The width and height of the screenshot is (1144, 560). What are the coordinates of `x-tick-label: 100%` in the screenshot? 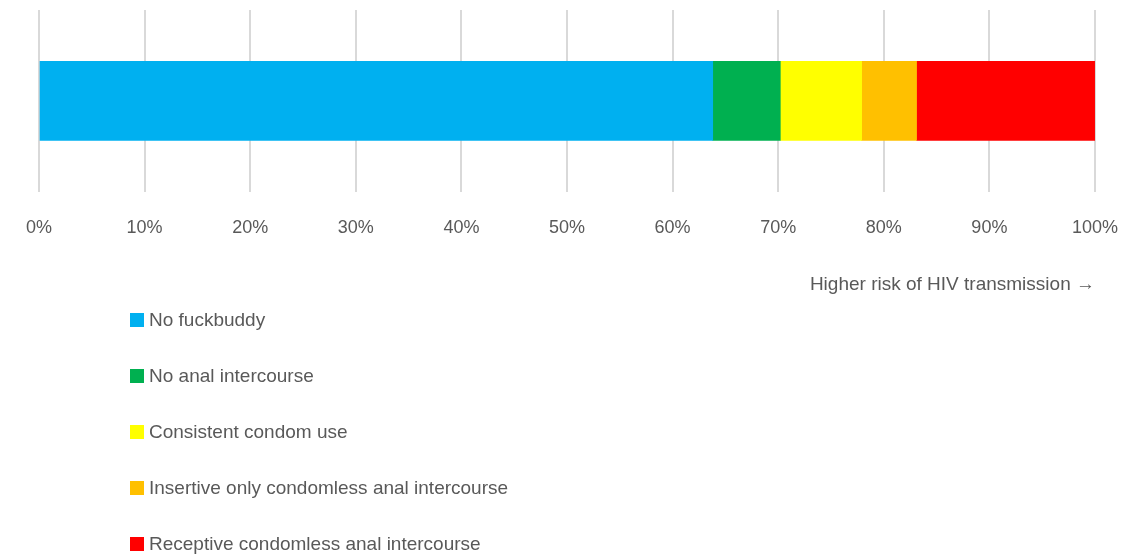 It's located at (1094, 227).